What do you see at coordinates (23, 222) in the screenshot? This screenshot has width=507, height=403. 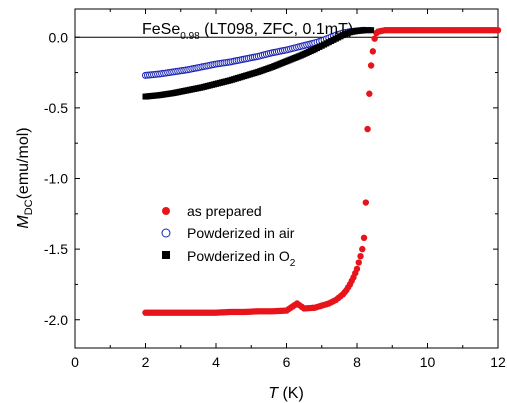 I see `y-axis-variable: M` at bounding box center [23, 222].